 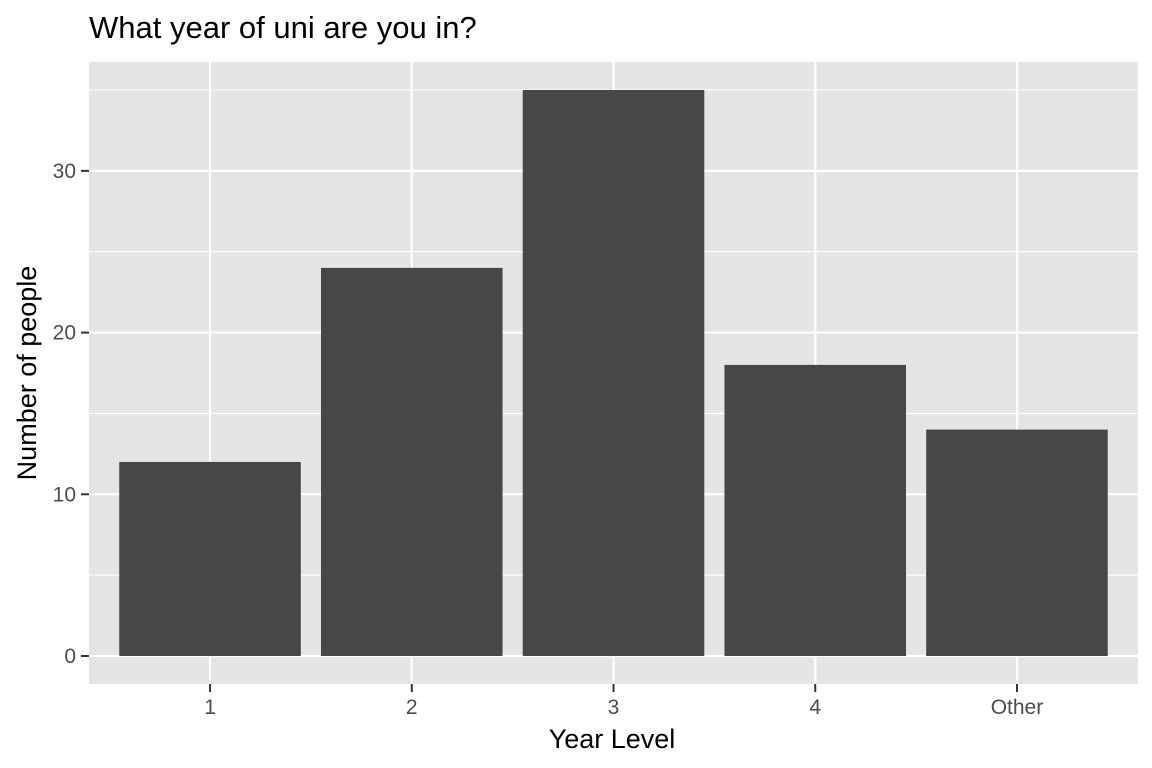 What do you see at coordinates (64, 494) in the screenshot?
I see `y-tick-label: 10` at bounding box center [64, 494].